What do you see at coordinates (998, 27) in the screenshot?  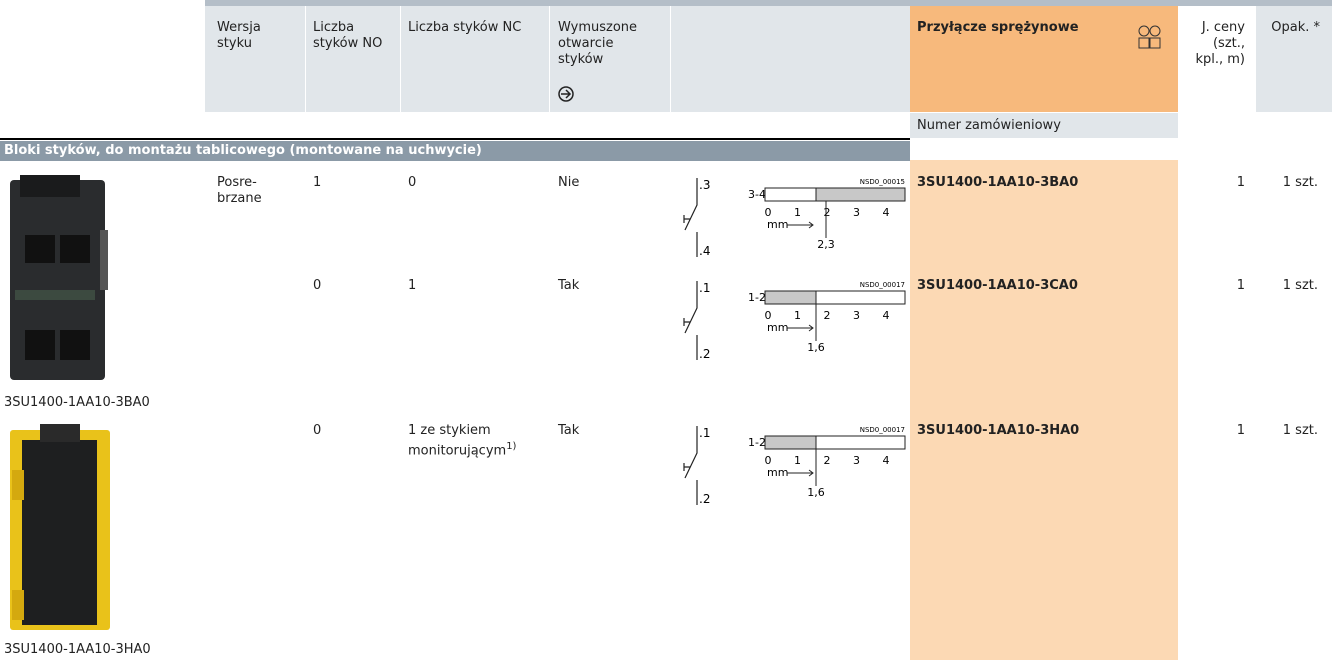 I see `header-text: Przyłącze sprężynowe` at bounding box center [998, 27].